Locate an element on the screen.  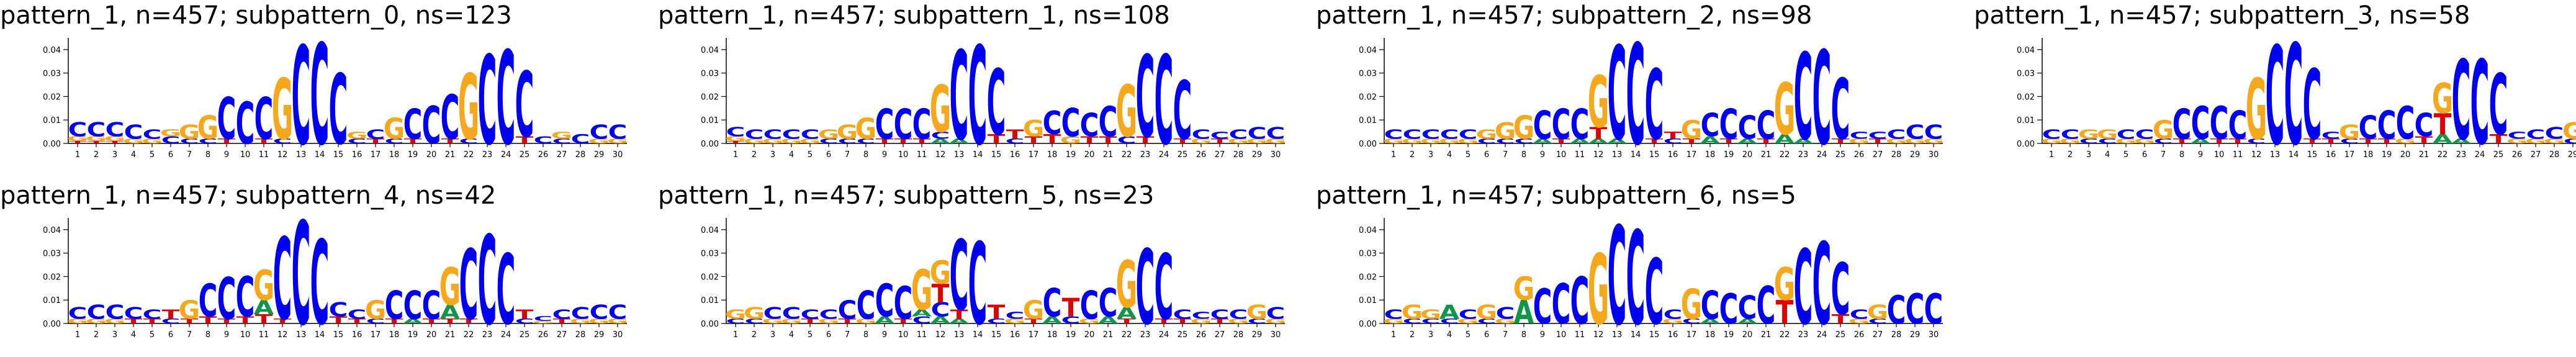
x-tick-label: 30 is located at coordinates (1934, 155).